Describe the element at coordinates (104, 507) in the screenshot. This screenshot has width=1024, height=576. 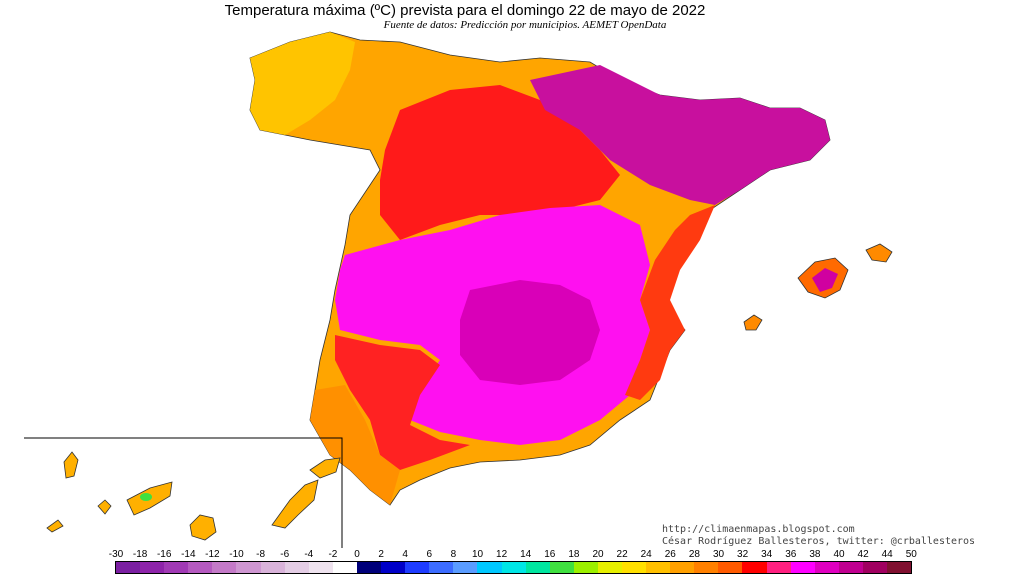
I see `la-gomera-island` at that location.